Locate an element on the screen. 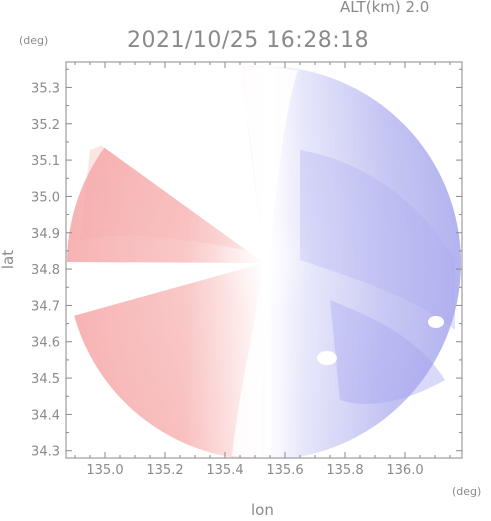 Image resolution: width=491 pixels, height=521 pixels. x-tick-label: 135.6 is located at coordinates (284, 470).